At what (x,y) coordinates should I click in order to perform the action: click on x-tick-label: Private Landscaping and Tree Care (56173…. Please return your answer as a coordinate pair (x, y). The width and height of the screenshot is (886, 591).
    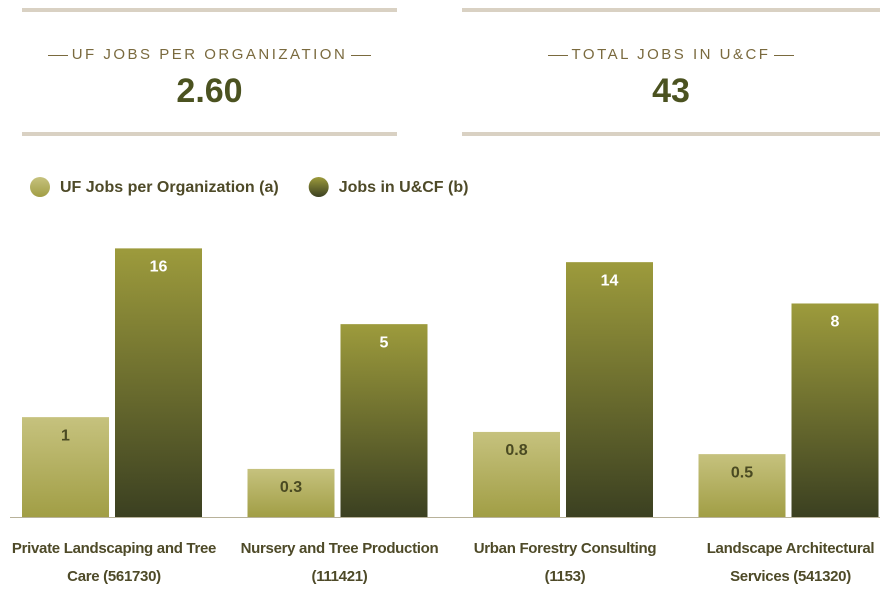
    Looking at the image, I should click on (114, 563).